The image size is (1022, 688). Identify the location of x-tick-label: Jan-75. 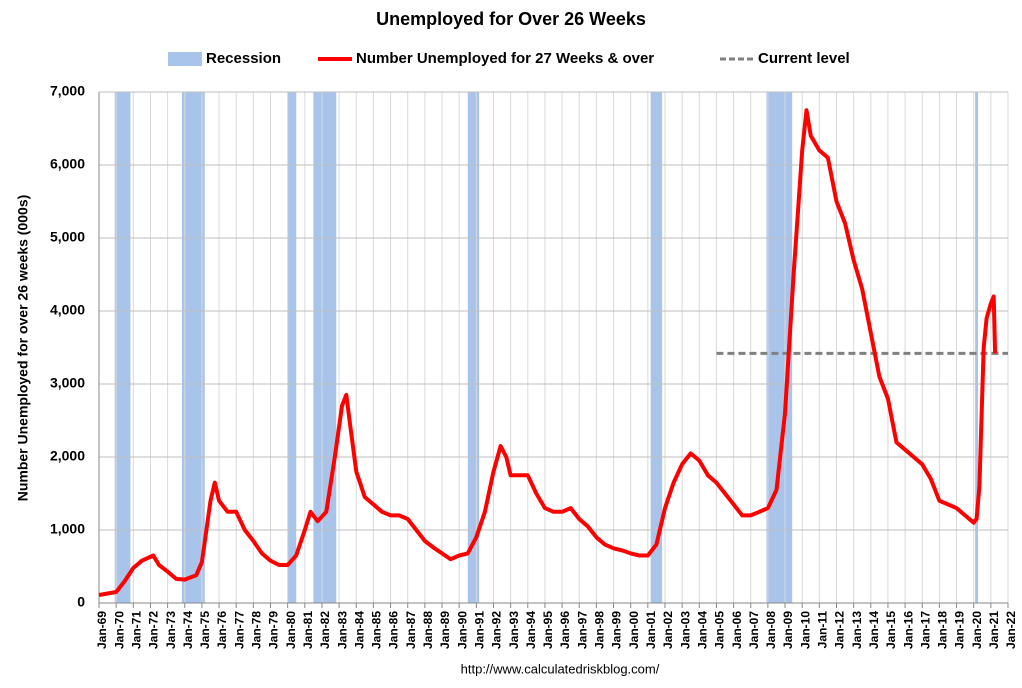
(205, 630).